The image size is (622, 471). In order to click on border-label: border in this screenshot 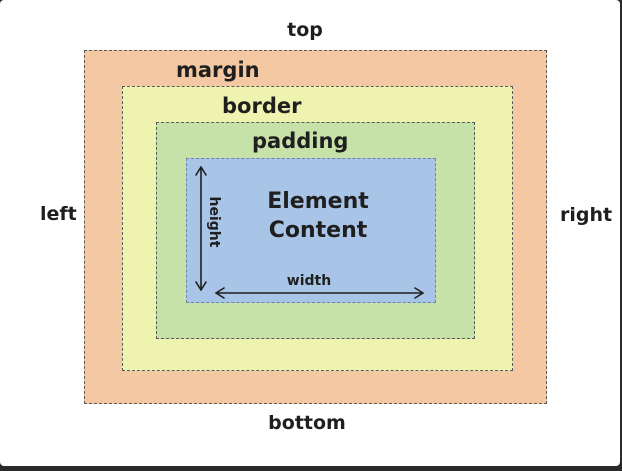, I will do `click(262, 106)`.